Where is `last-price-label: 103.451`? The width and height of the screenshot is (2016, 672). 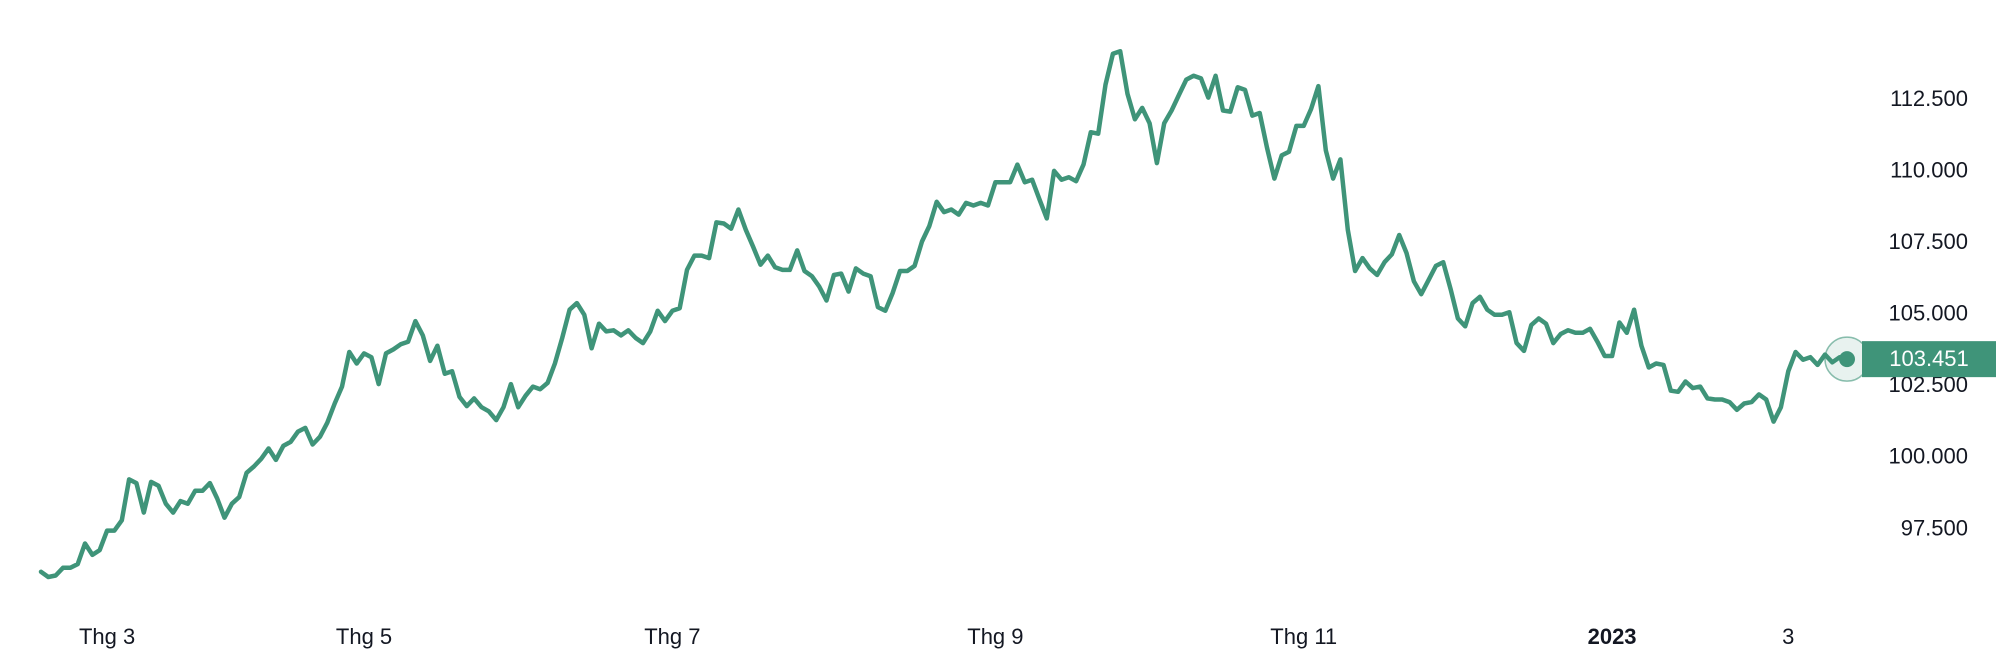
last-price-label: 103.451 is located at coordinates (1929, 358).